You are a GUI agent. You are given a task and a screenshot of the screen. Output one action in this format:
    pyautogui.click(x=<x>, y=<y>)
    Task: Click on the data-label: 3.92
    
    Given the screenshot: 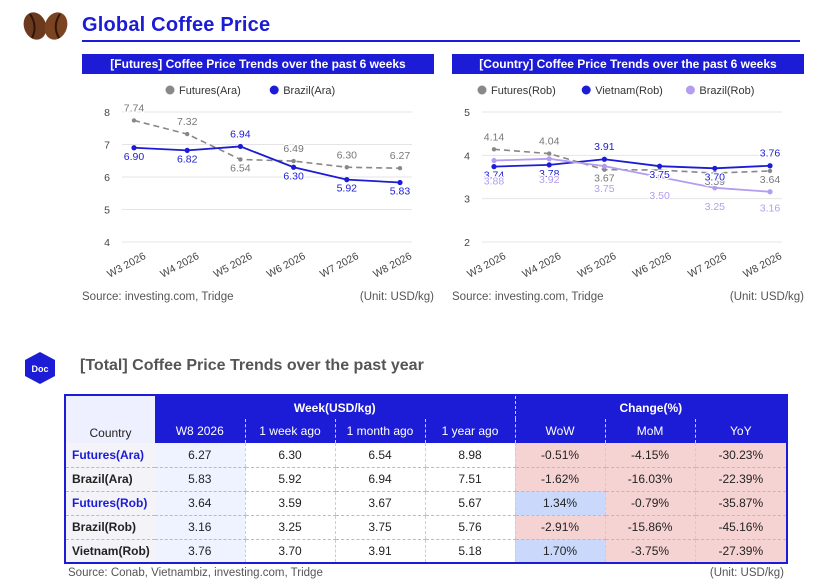 What is the action you would take?
    pyautogui.click(x=549, y=180)
    